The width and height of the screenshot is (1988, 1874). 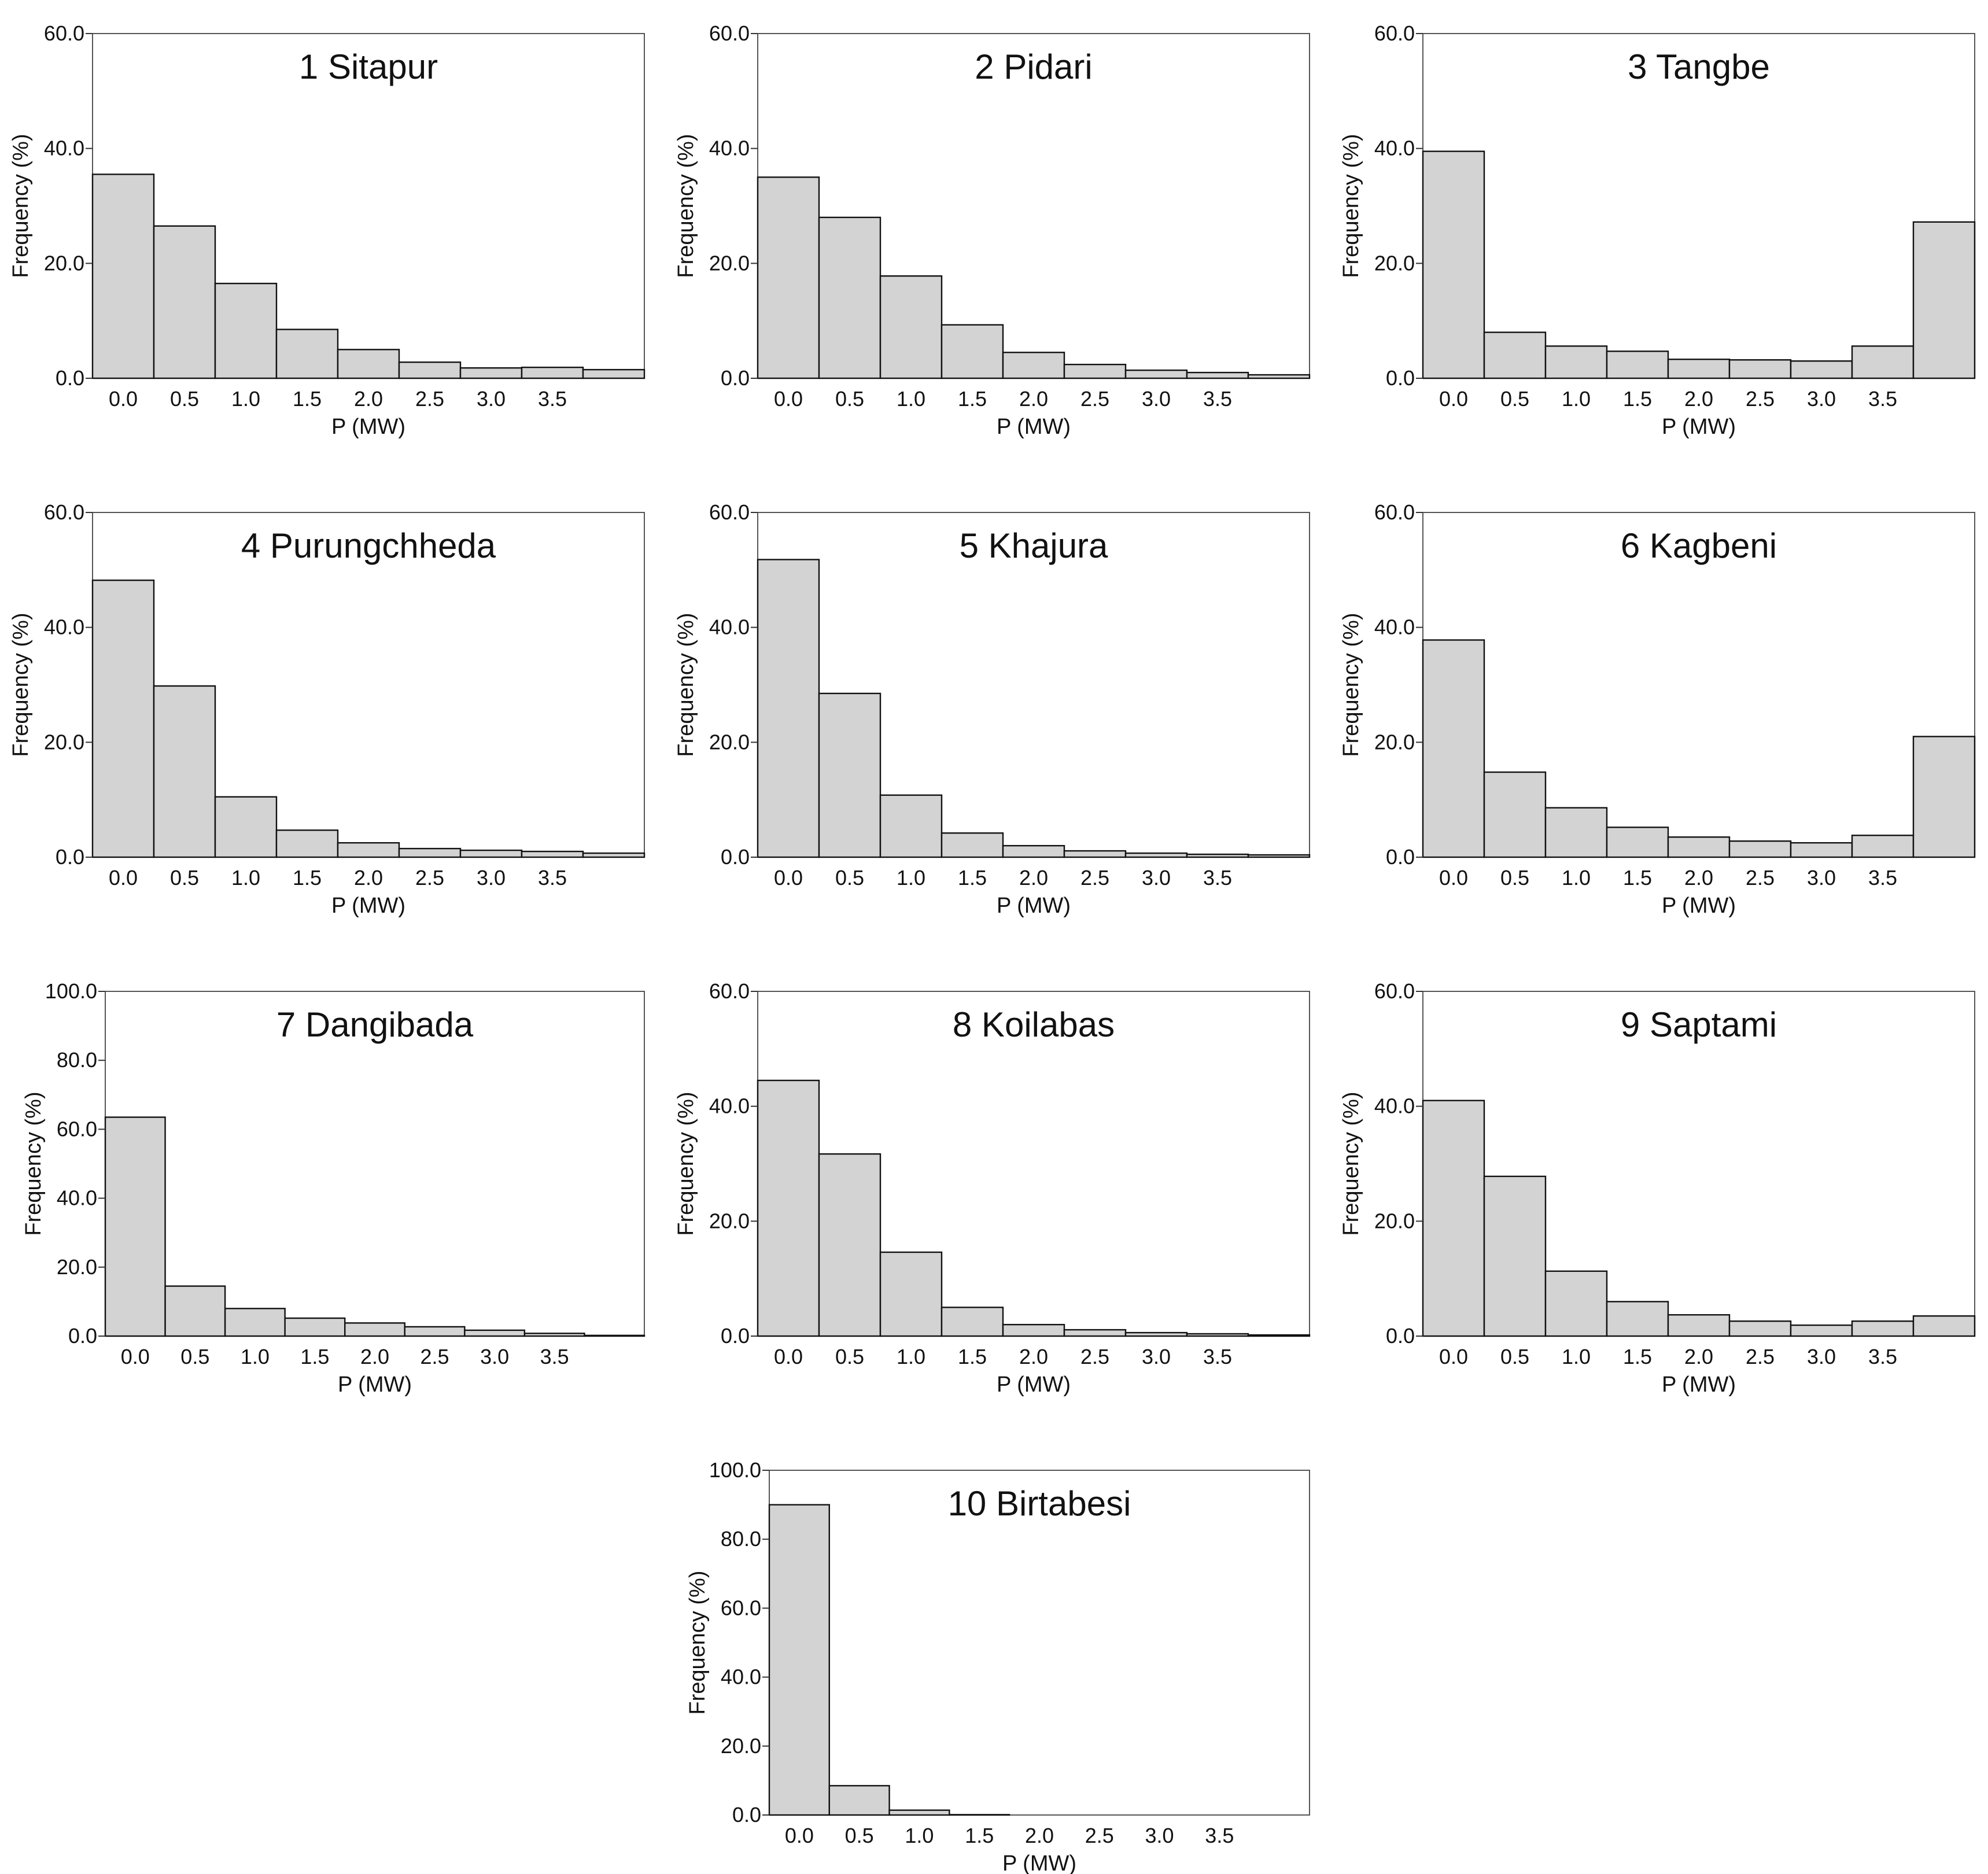 What do you see at coordinates (1034, 545) in the screenshot?
I see `panel-title: 5 Khajura` at bounding box center [1034, 545].